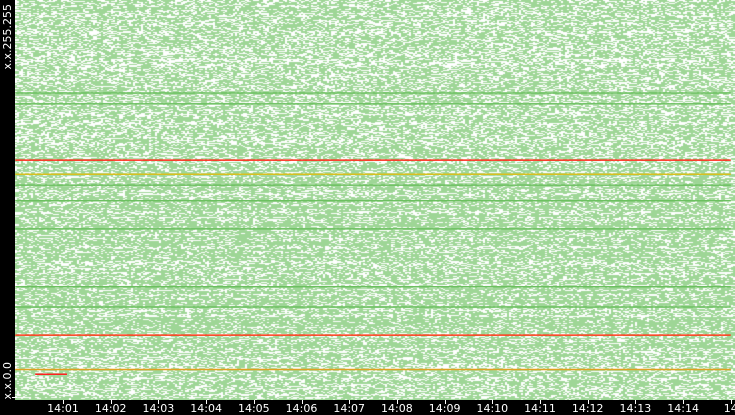 The image size is (735, 415). Describe the element at coordinates (729, 408) in the screenshot. I see `x-tick-label: 14` at that location.